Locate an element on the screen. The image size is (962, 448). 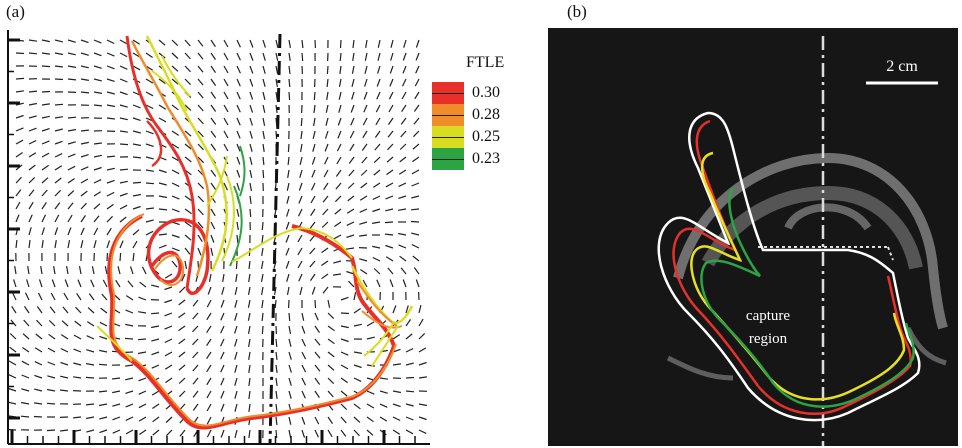
legend-tick is located at coordinates (448, 93).